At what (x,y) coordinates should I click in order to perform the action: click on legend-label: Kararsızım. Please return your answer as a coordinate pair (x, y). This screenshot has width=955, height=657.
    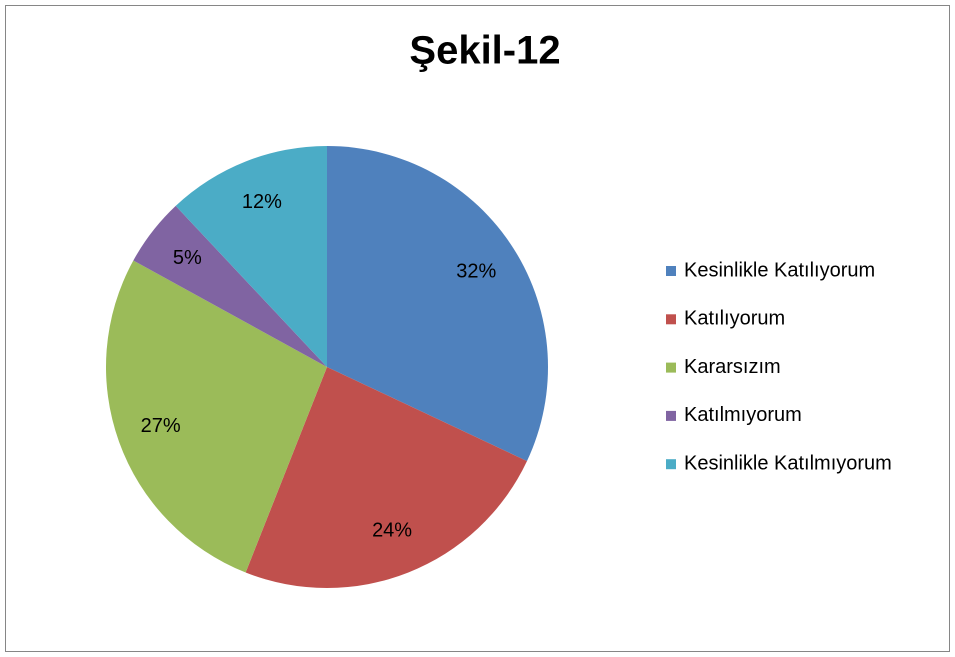
    Looking at the image, I should click on (732, 367).